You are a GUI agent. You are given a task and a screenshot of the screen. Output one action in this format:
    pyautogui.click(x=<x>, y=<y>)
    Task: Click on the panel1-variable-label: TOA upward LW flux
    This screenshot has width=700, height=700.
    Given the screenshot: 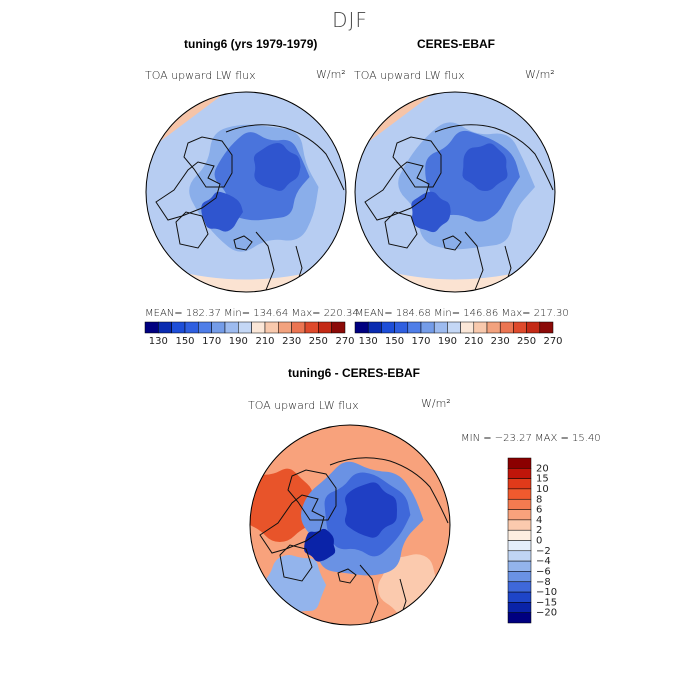 What is the action you would take?
    pyautogui.click(x=200, y=75)
    